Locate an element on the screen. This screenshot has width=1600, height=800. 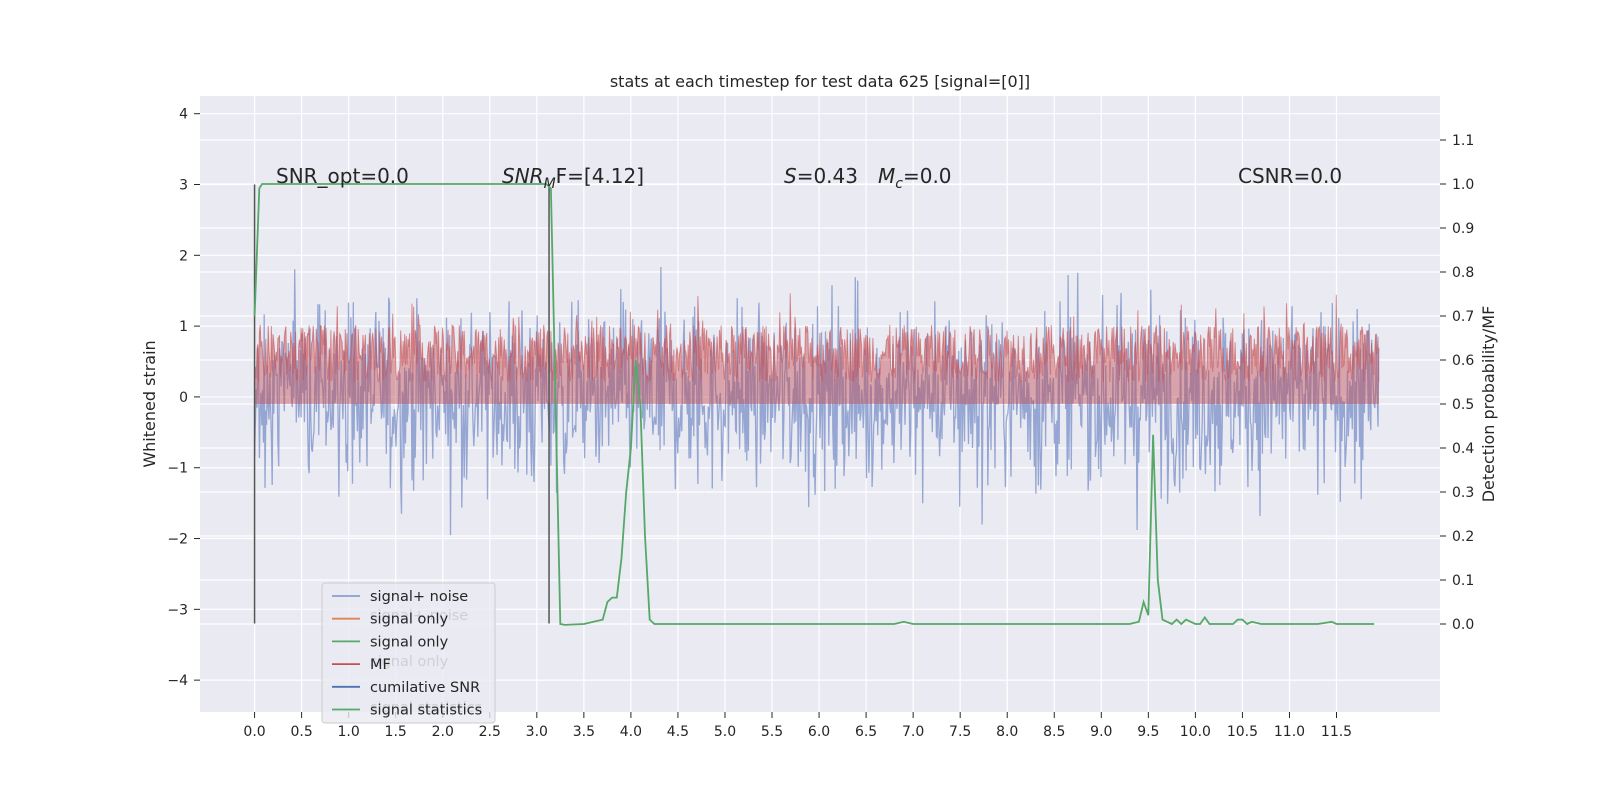
x-tick-label: 4.0 is located at coordinates (631, 732).